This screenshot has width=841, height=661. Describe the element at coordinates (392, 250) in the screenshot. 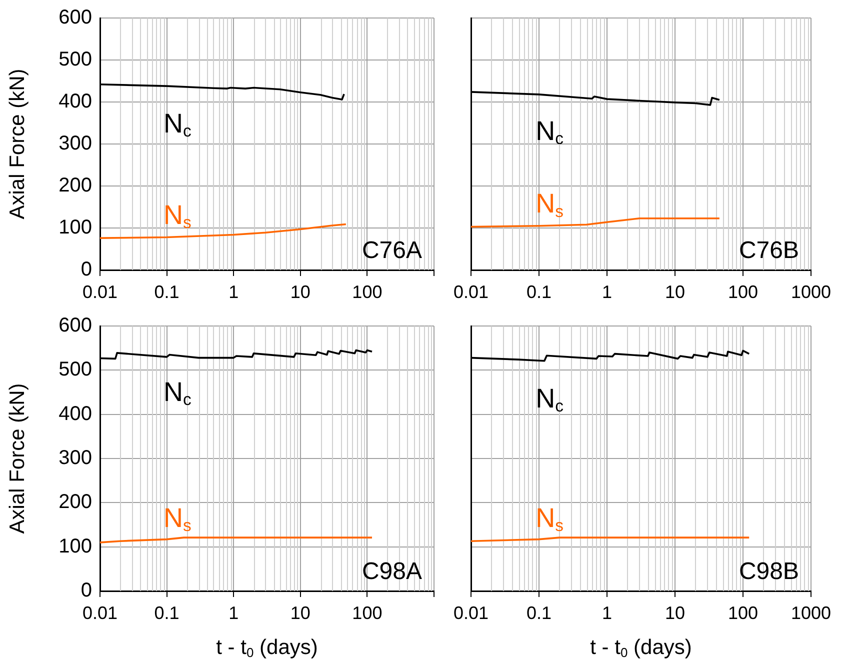

I see `annotation: C76A` at that location.